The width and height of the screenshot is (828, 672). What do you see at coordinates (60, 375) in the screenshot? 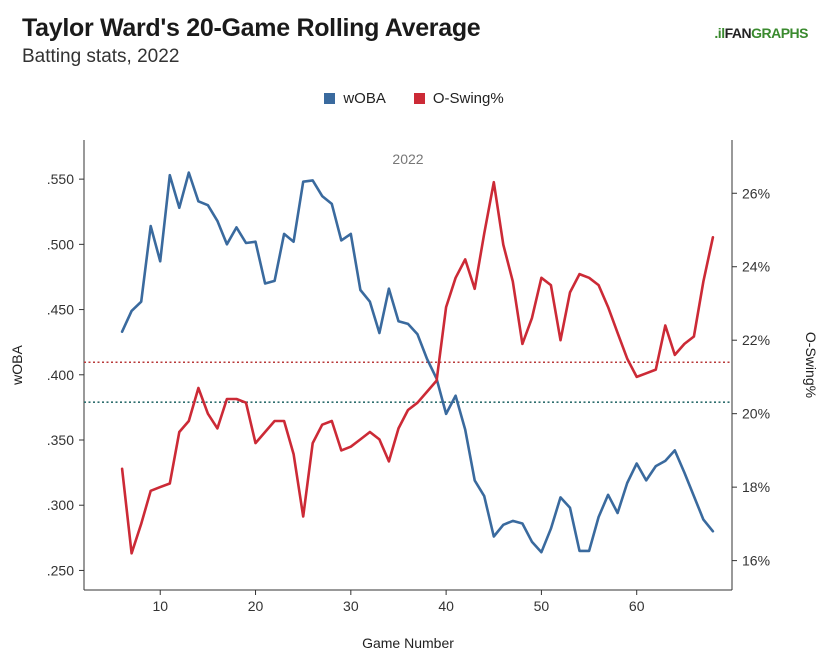
I see `y-left-tick-label: .400` at bounding box center [60, 375].